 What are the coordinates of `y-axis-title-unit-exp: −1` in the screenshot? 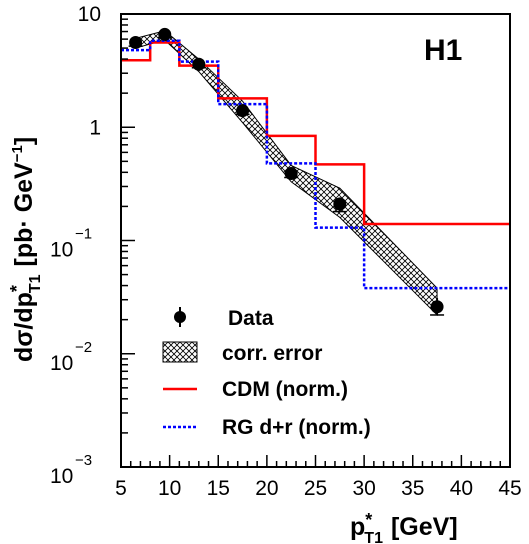 It's located at (17, 153).